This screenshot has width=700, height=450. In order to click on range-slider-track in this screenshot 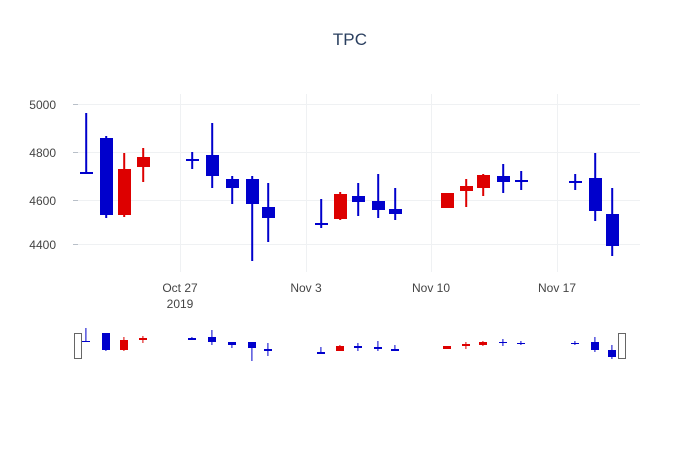, I will do `click(359, 346)`.